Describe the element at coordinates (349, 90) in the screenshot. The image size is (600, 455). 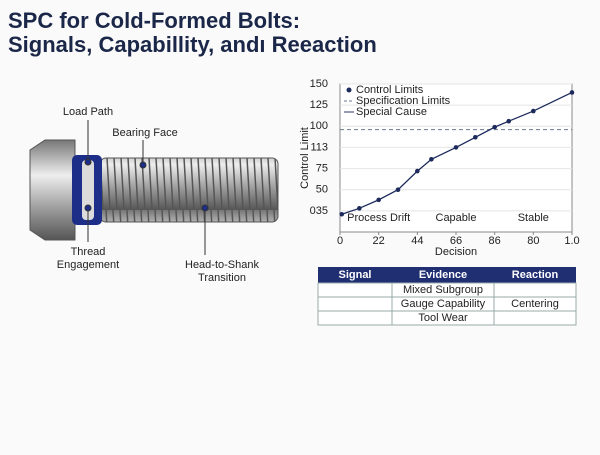
I see `legend-marker` at that location.